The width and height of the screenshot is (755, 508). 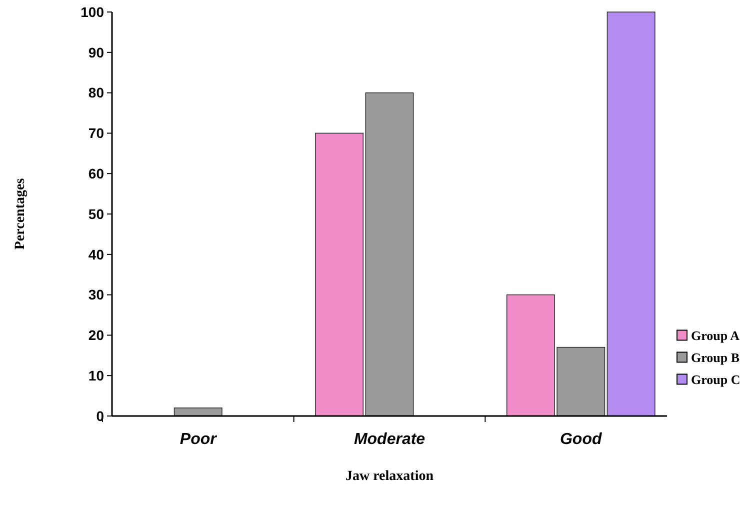 What do you see at coordinates (92, 12) in the screenshot?
I see `y-tick-label: 100` at bounding box center [92, 12].